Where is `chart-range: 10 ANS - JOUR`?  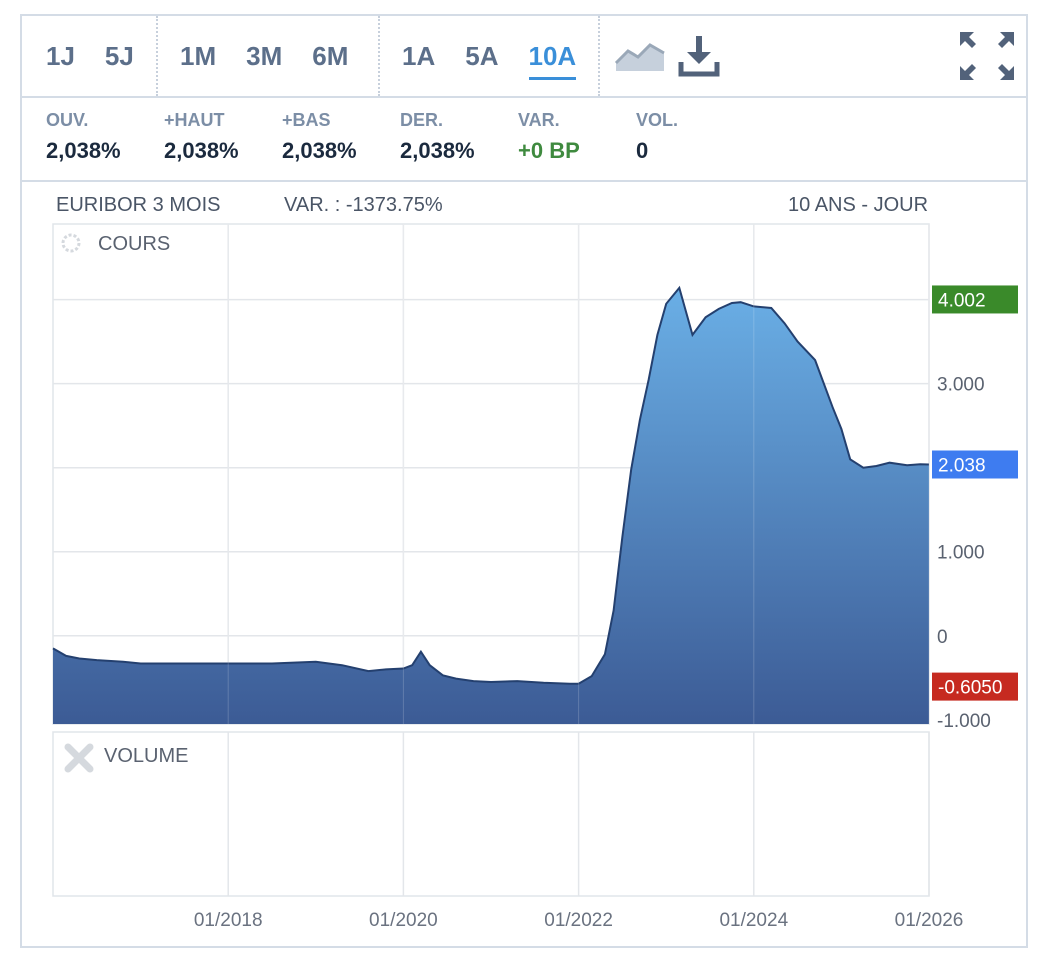
chart-range: 10 ANS - JOUR is located at coordinates (858, 205).